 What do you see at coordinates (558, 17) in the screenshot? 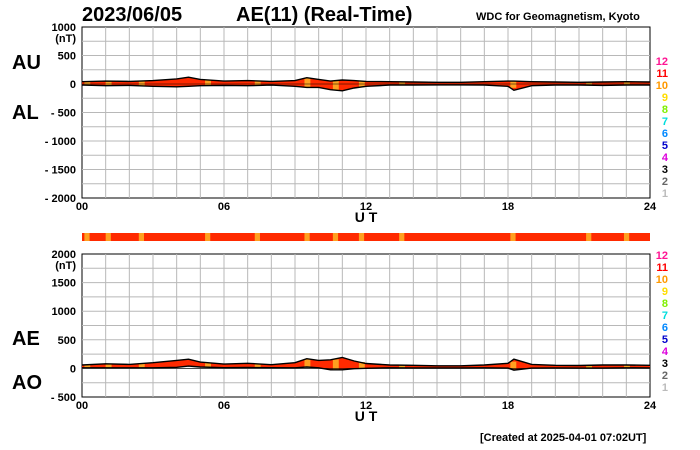
I see `credit-label: WDC for Geomagnetism, Kyoto` at bounding box center [558, 17].